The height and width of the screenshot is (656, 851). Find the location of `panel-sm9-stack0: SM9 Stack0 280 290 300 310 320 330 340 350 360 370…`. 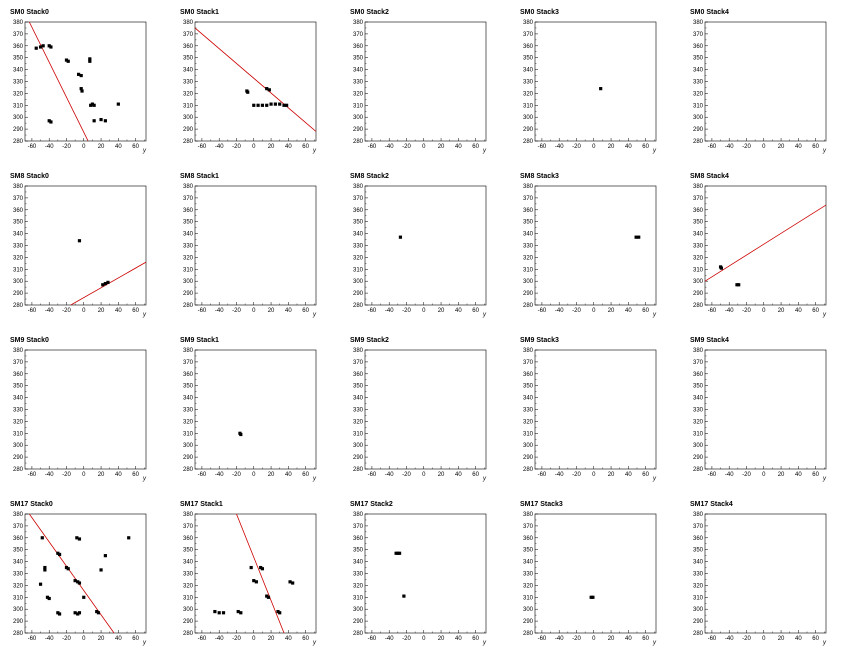

panel-sm9-stack0: SM9 Stack0 280 290 300 310 320 330 340 350 360 370… is located at coordinates (78, 409).